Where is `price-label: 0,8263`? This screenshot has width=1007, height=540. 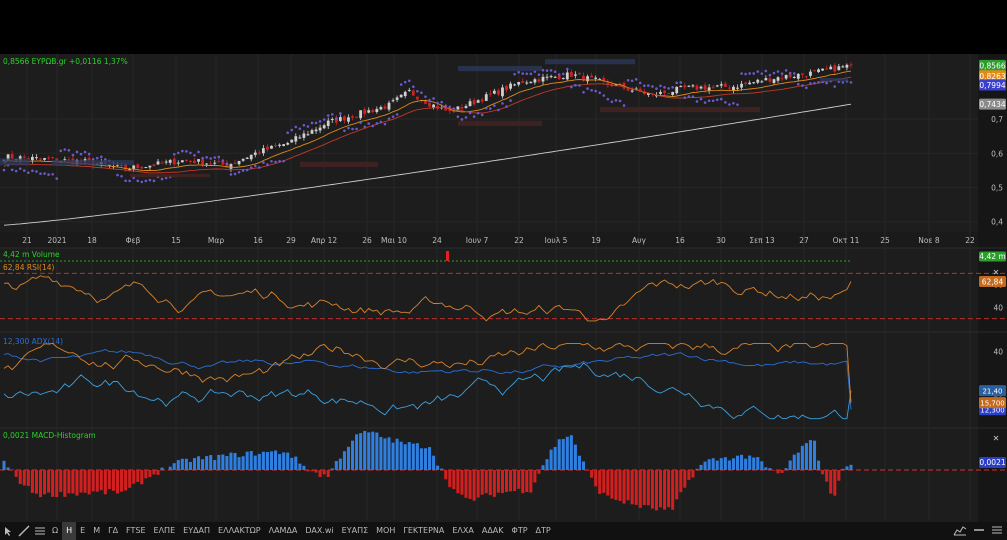 price-label: 0,8263 is located at coordinates (992, 76).